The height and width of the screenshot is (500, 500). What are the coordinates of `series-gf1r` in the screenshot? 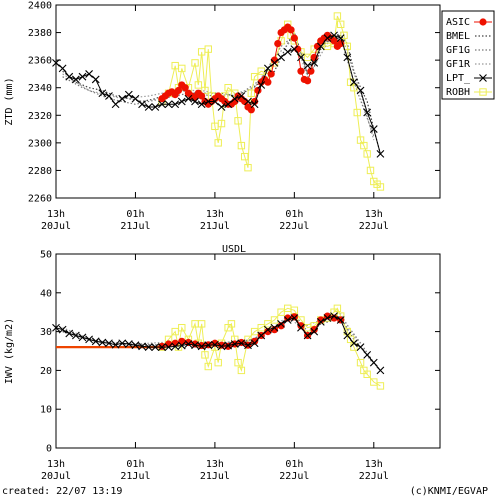 It's located at (218, 86).